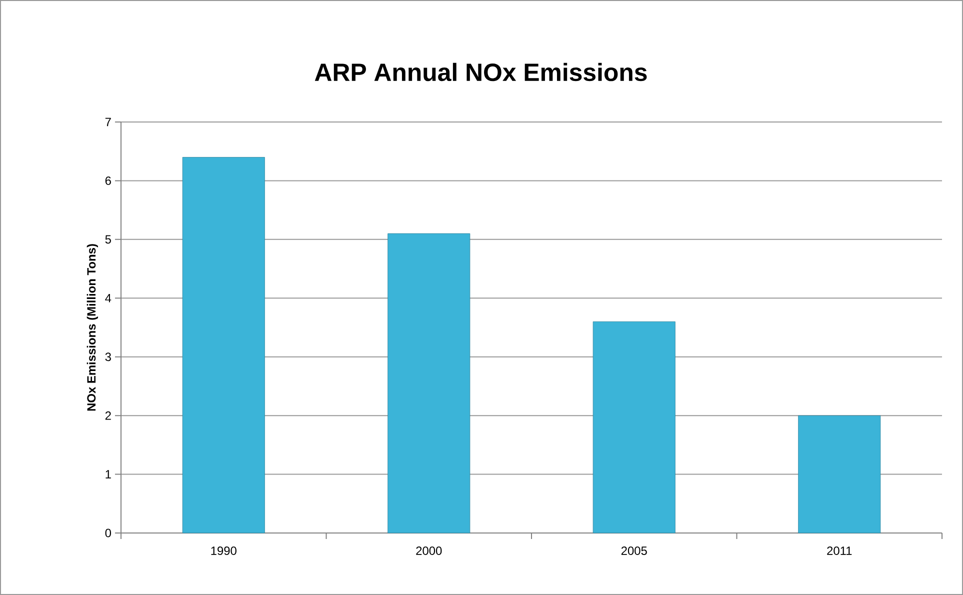  I want to click on y-tick-label: 1, so click(108, 474).